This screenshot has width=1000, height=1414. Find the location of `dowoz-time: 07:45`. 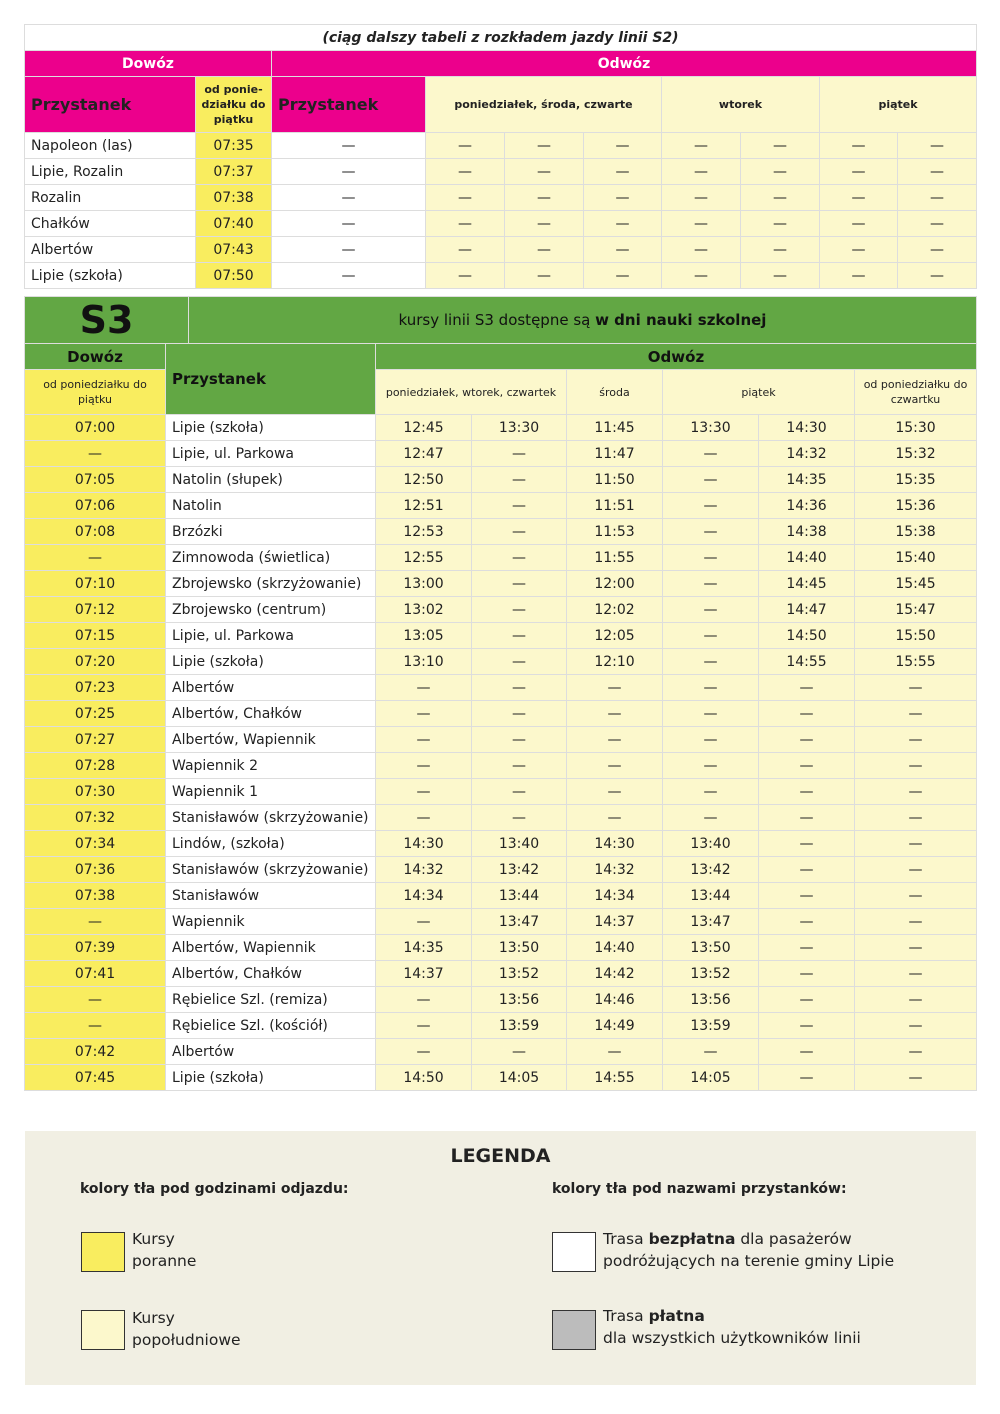

dowoz-time: 07:45 is located at coordinates (95, 1077).